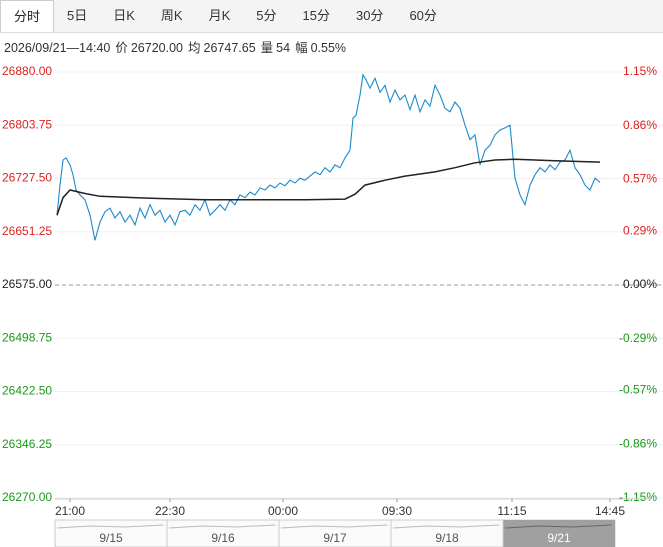 The image size is (663, 547). I want to click on y2-tick-label: -0.57%, so click(638, 390).